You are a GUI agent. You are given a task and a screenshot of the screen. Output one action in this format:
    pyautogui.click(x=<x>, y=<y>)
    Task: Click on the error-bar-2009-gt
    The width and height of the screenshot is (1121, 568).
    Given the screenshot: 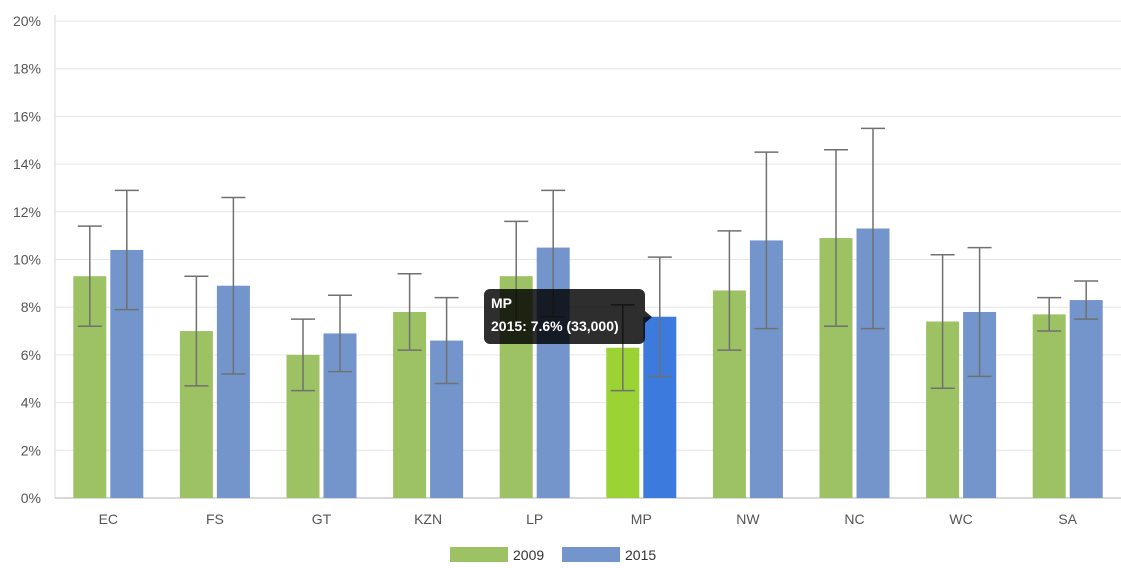 What is the action you would take?
    pyautogui.click(x=303, y=355)
    